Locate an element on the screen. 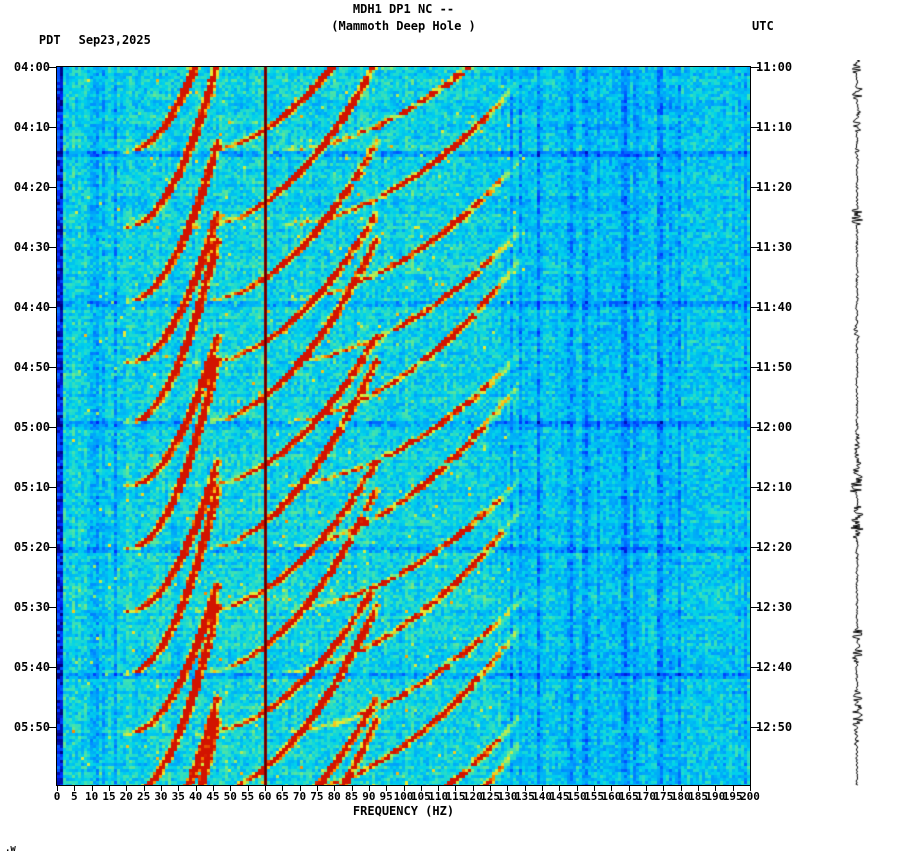 The height and width of the screenshot is (864, 902). x-tick-label: 35 is located at coordinates (178, 796).